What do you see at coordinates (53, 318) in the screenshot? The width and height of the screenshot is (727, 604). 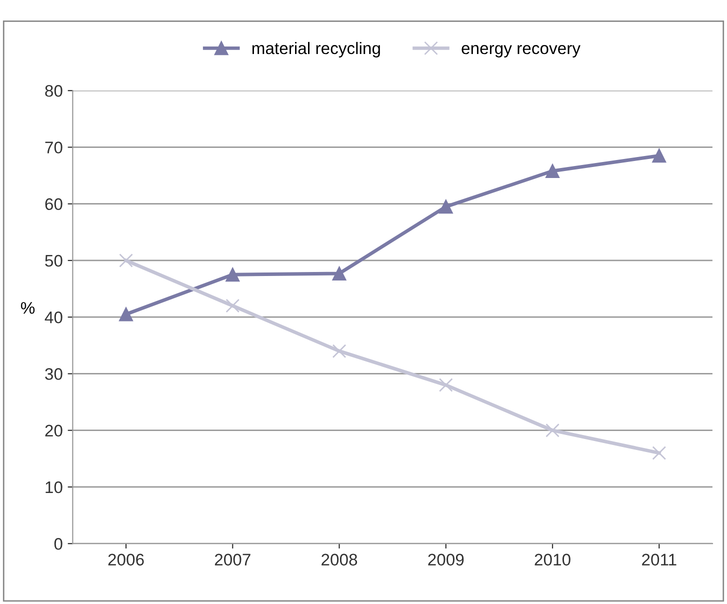 I see `y-tick-label: 40` at bounding box center [53, 318].